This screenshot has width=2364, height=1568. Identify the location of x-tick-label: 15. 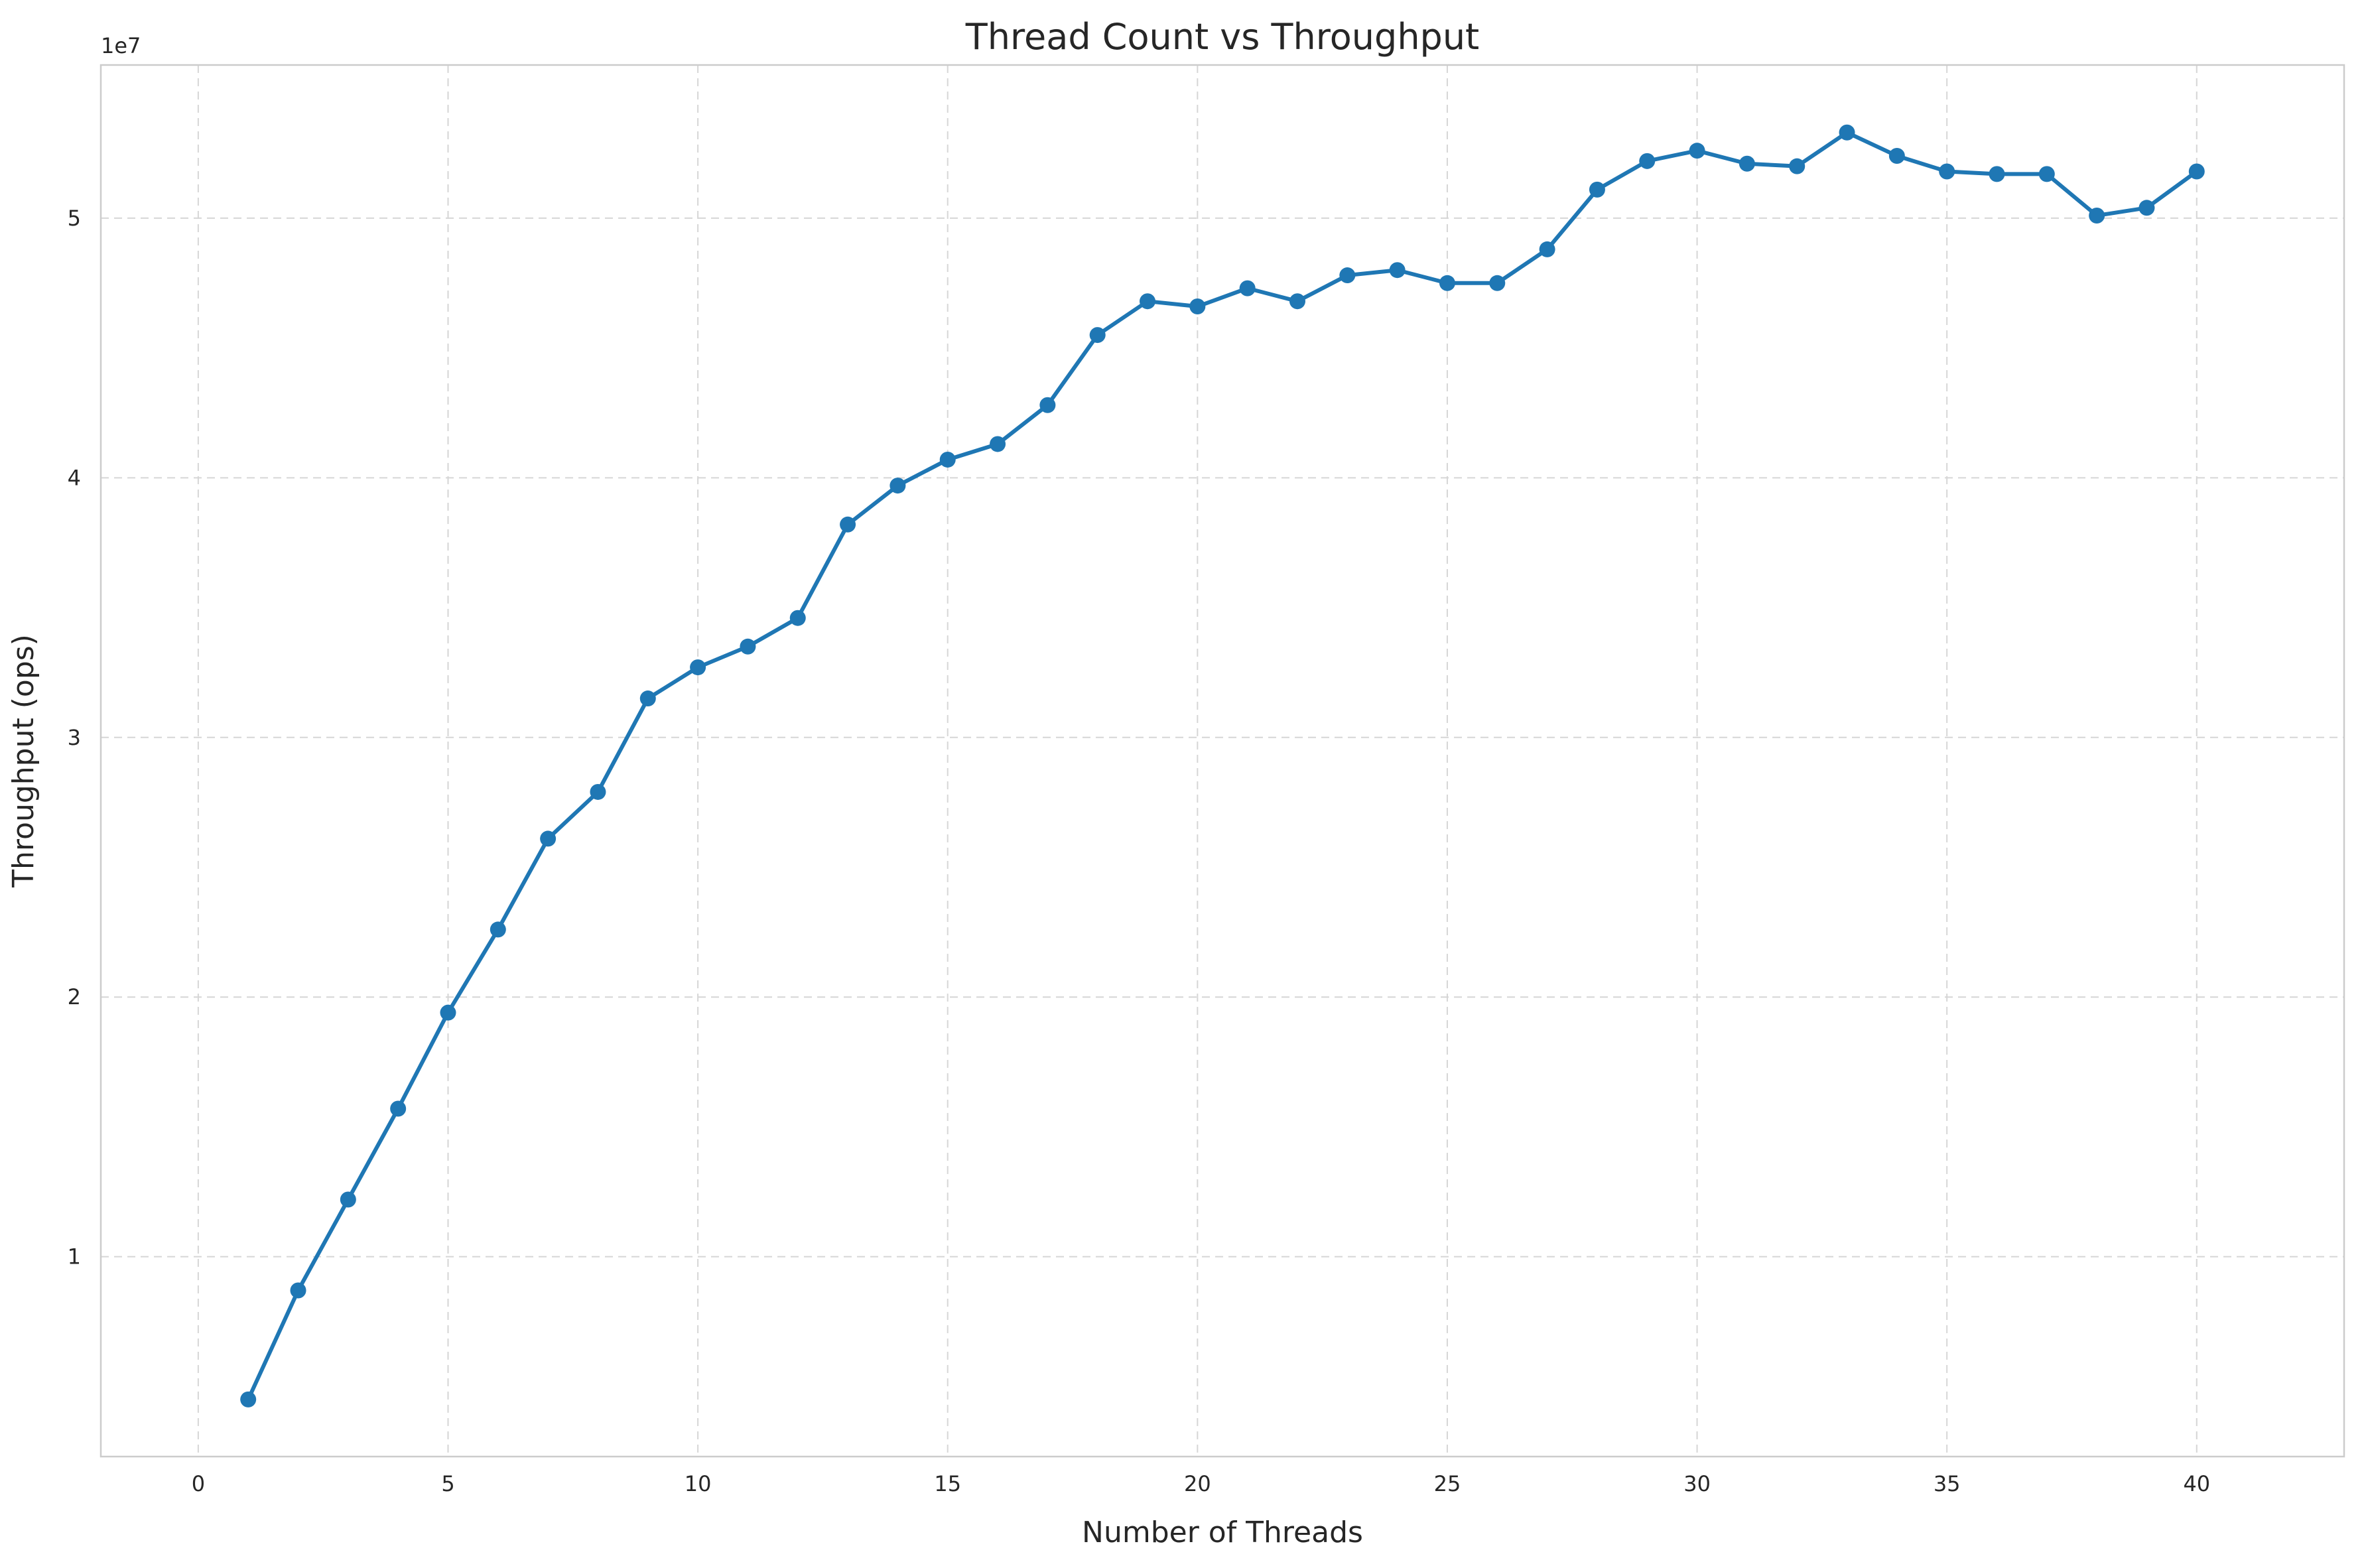
(947, 1483).